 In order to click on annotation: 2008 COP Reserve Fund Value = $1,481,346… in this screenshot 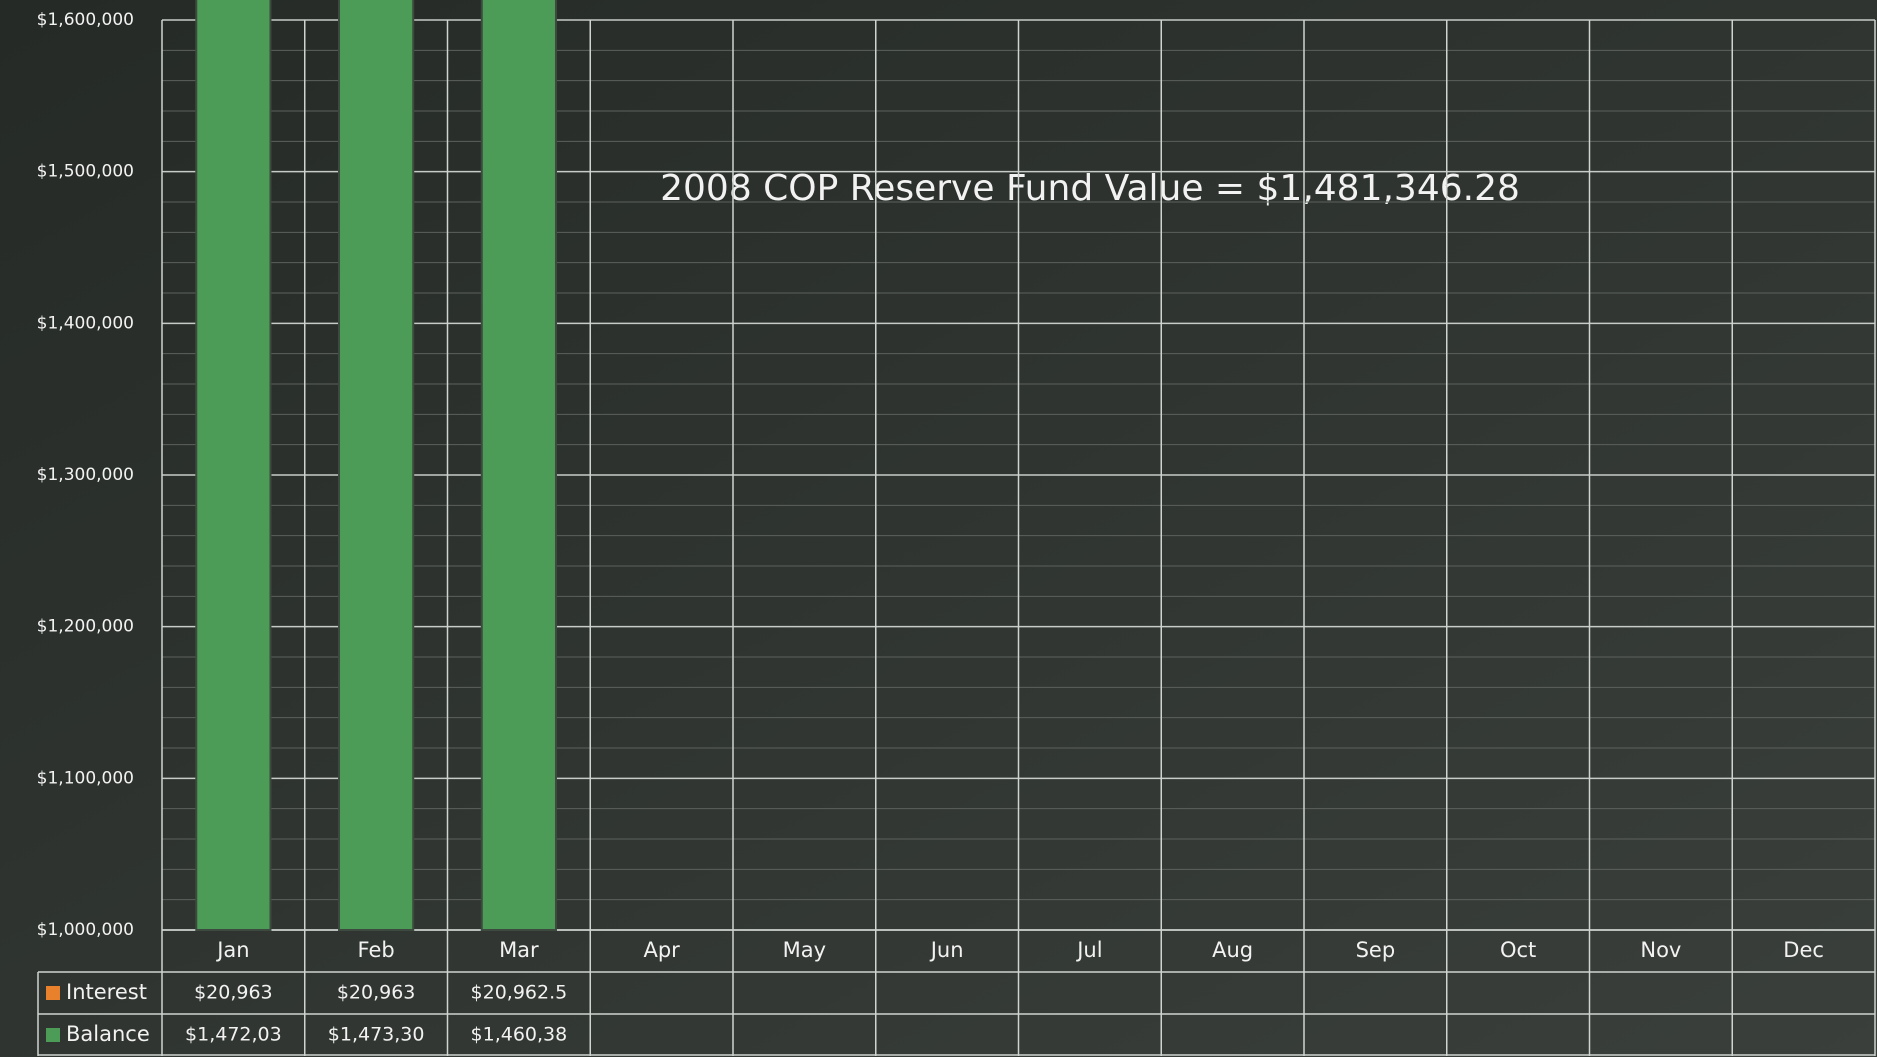, I will do `click(1090, 188)`.